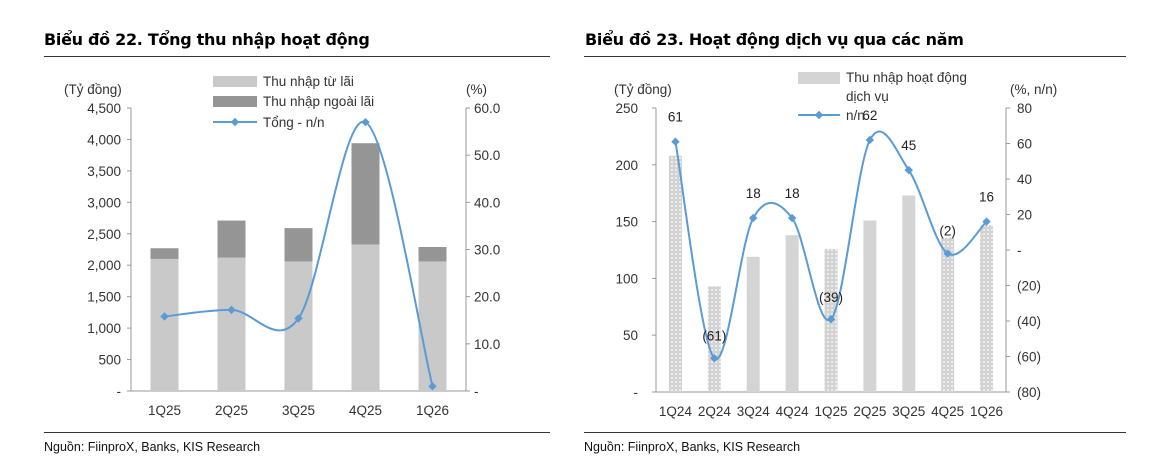  I want to click on data-label: 16, so click(986, 197).